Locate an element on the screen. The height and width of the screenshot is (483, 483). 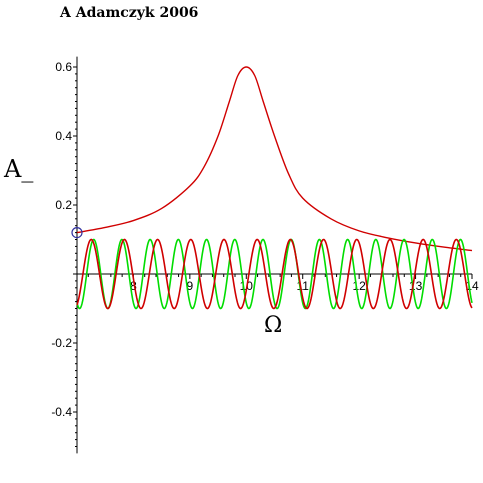
x-tick-label: 13 is located at coordinates (416, 286).